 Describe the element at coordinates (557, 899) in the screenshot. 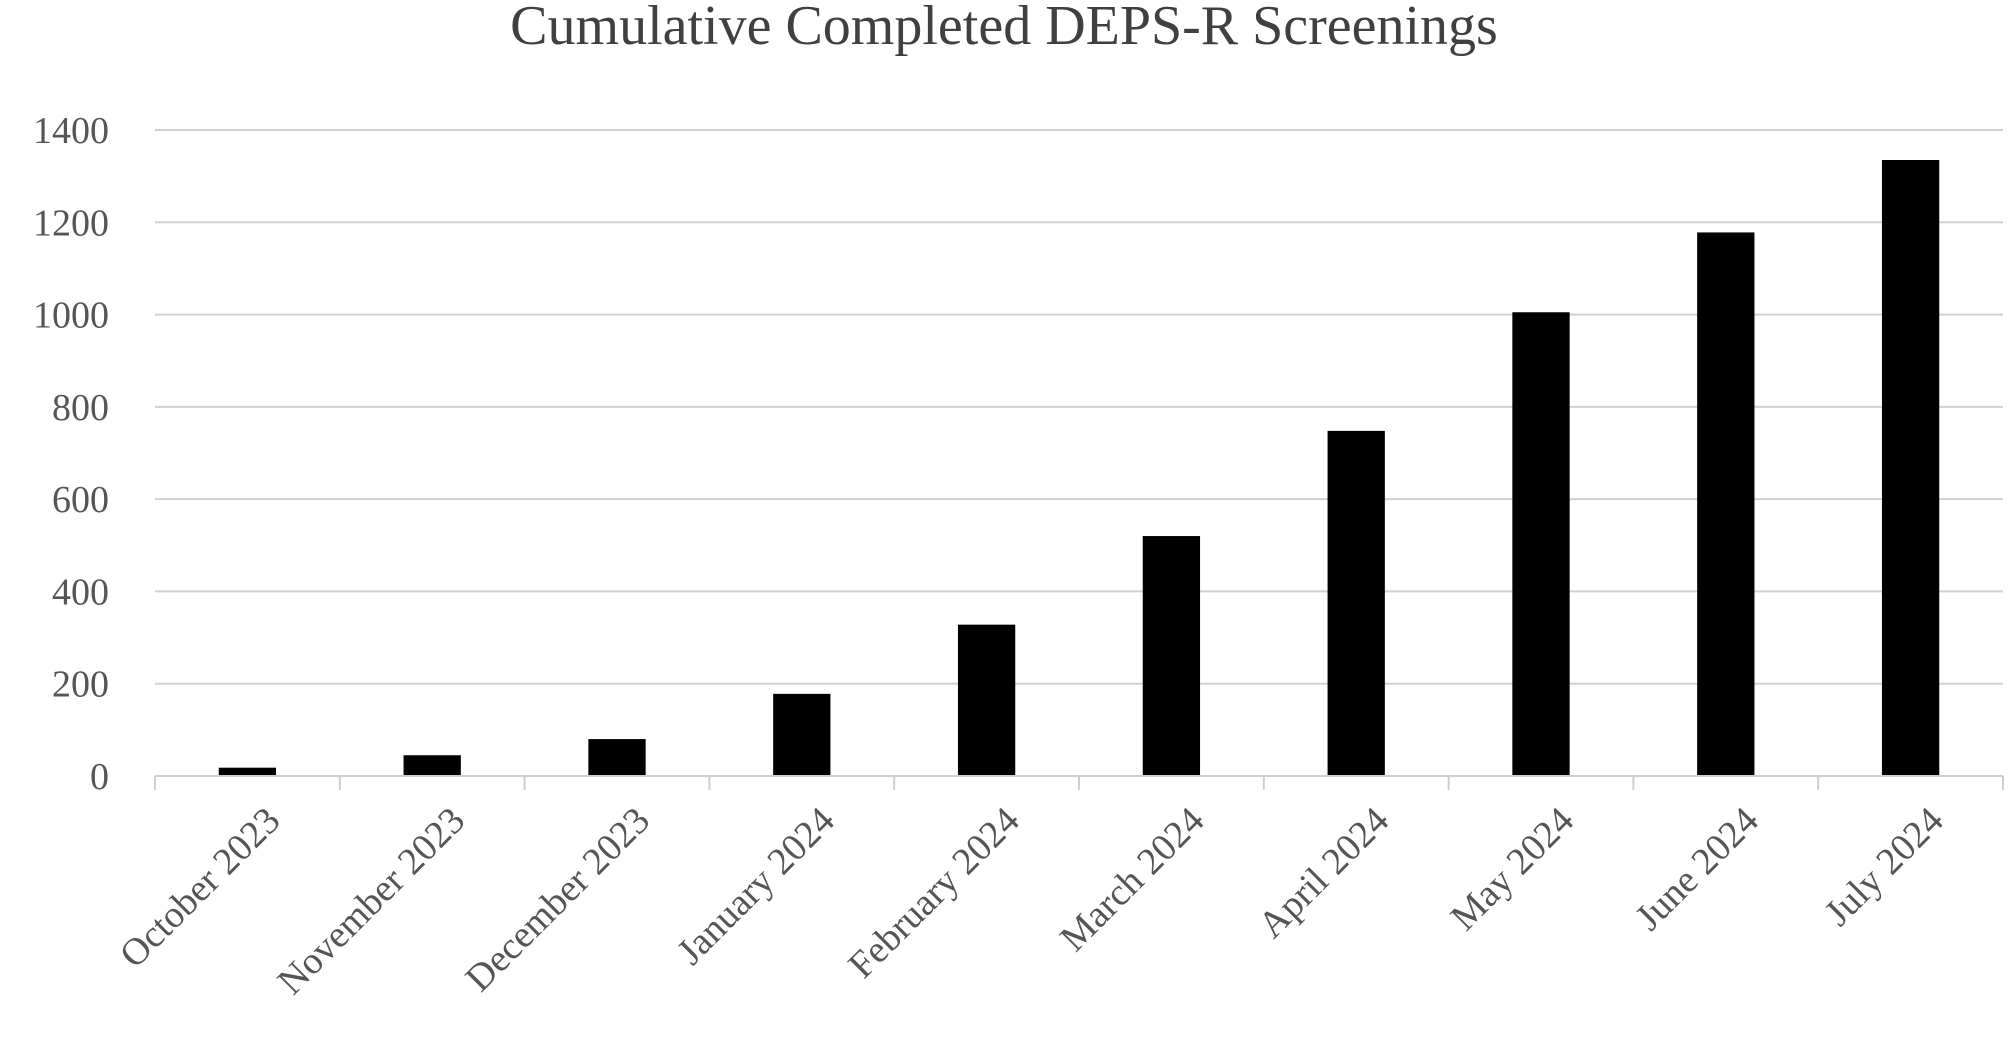

I see `x-tick-label: December 2023` at that location.